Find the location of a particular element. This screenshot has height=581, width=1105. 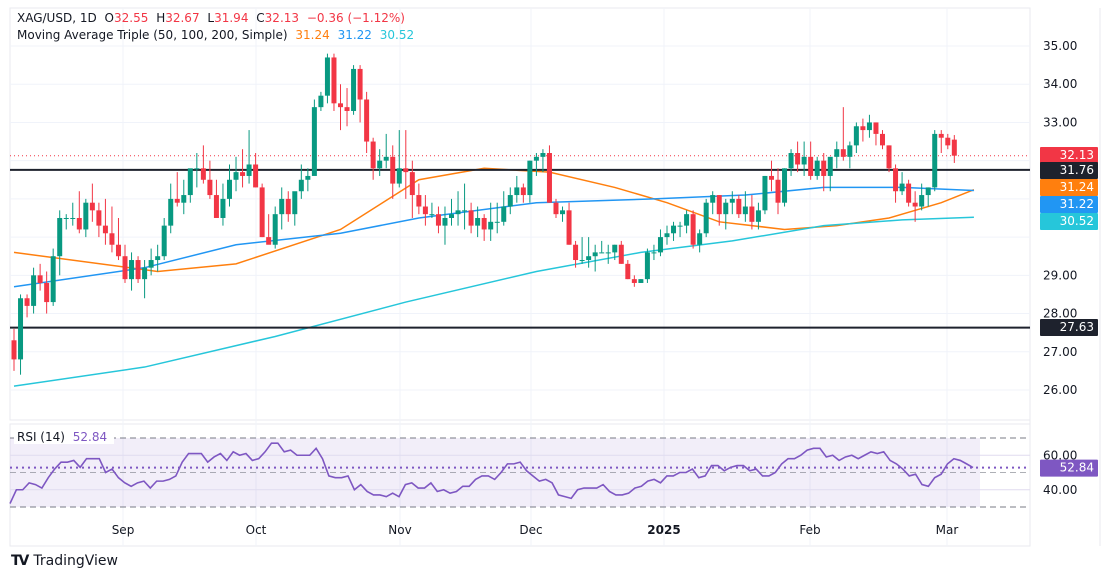

tradingview-logo: TV TradingView is located at coordinates (64, 561).